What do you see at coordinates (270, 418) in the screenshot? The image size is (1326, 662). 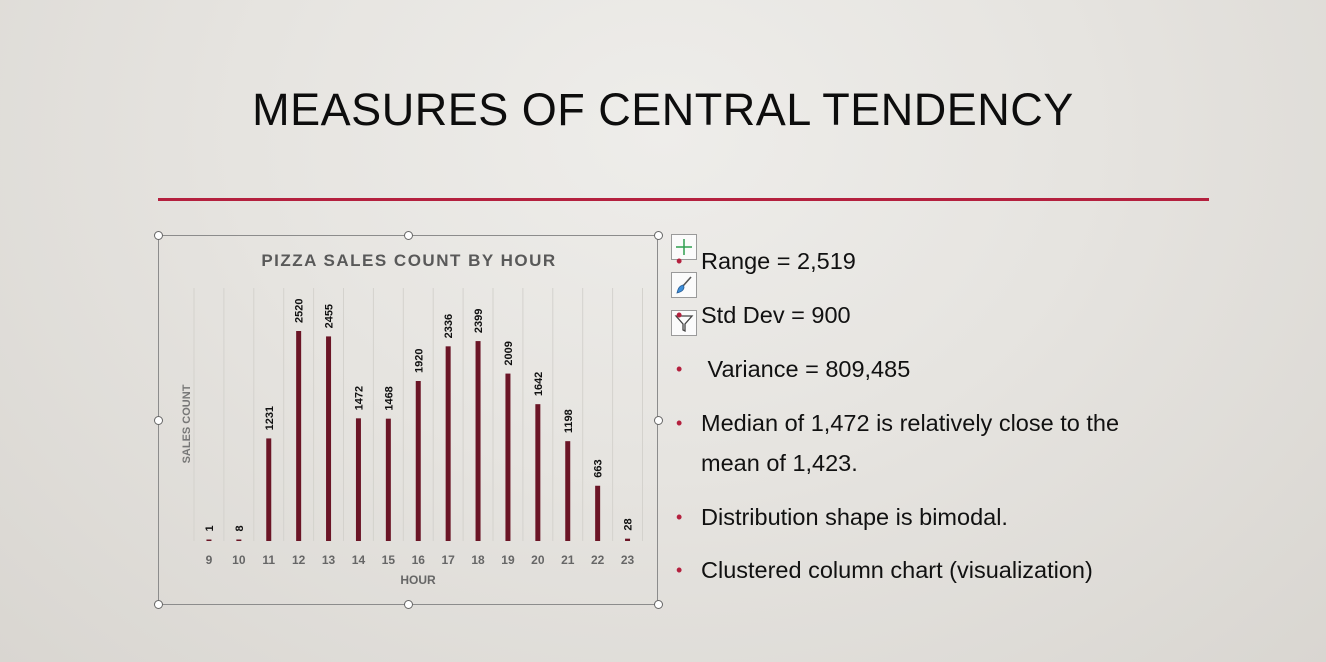 I see `data-label: 1231` at bounding box center [270, 418].